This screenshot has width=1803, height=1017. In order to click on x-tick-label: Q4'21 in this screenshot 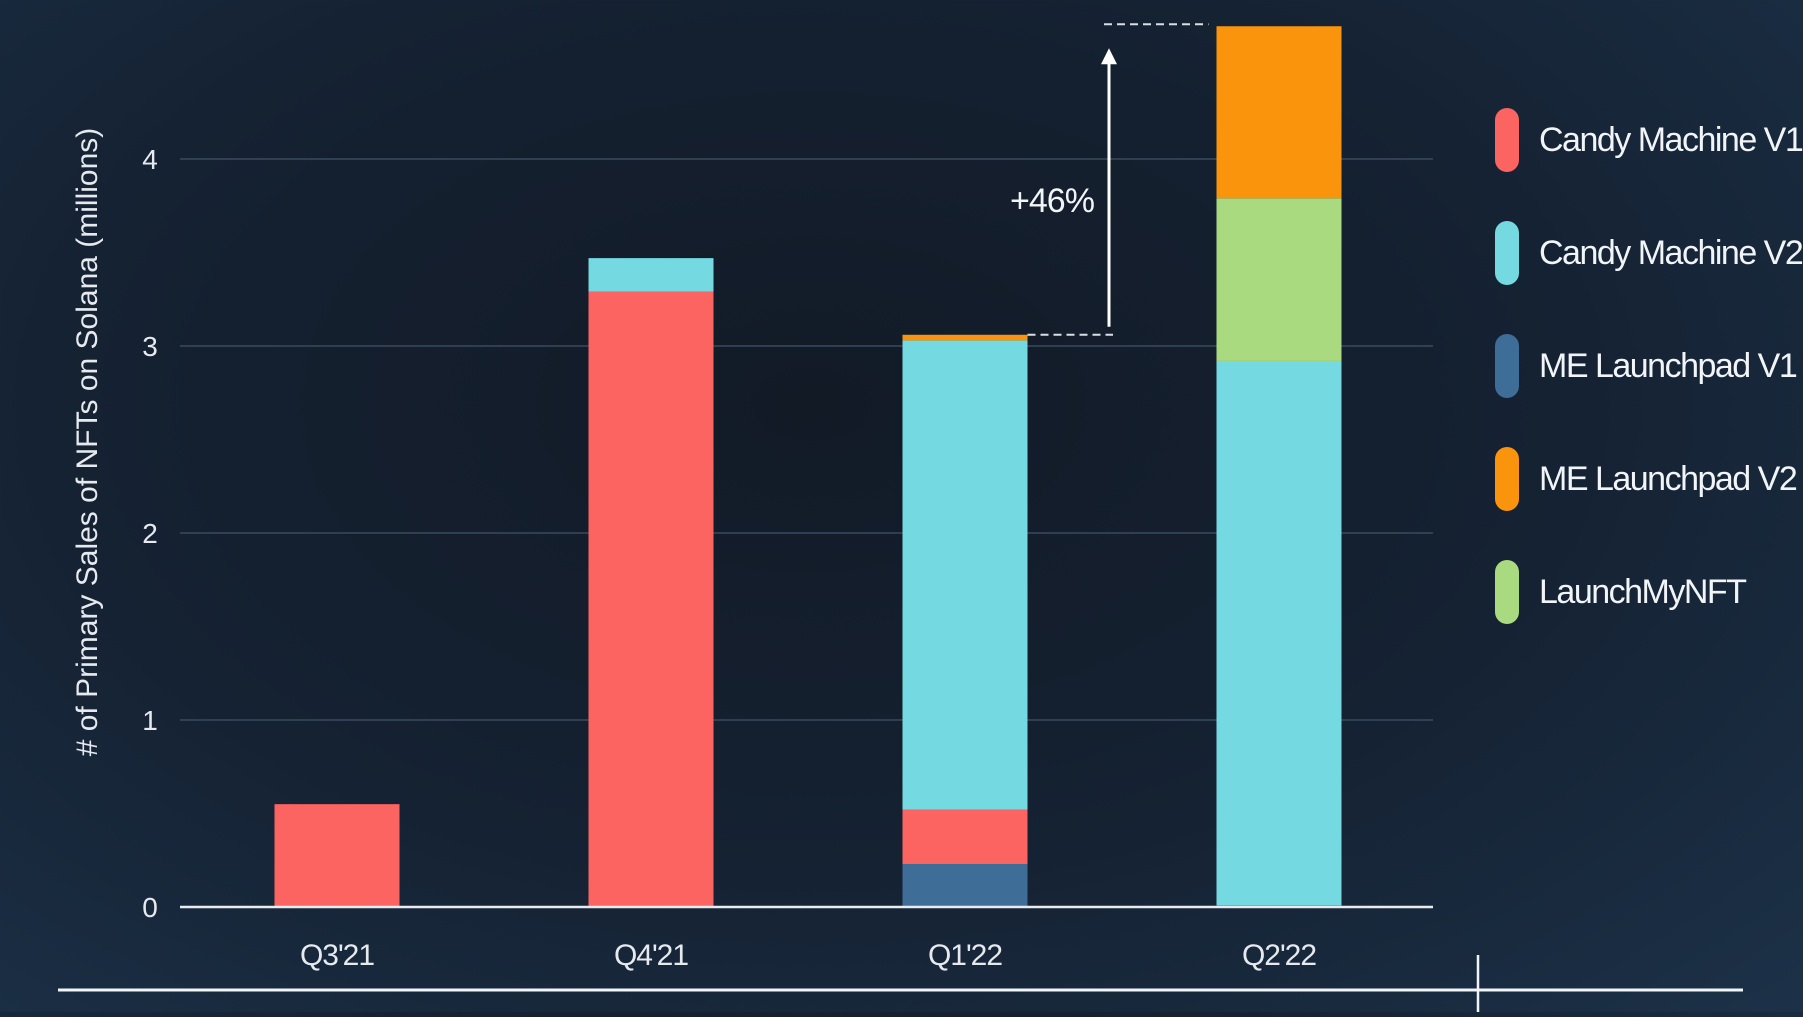, I will do `click(651, 955)`.